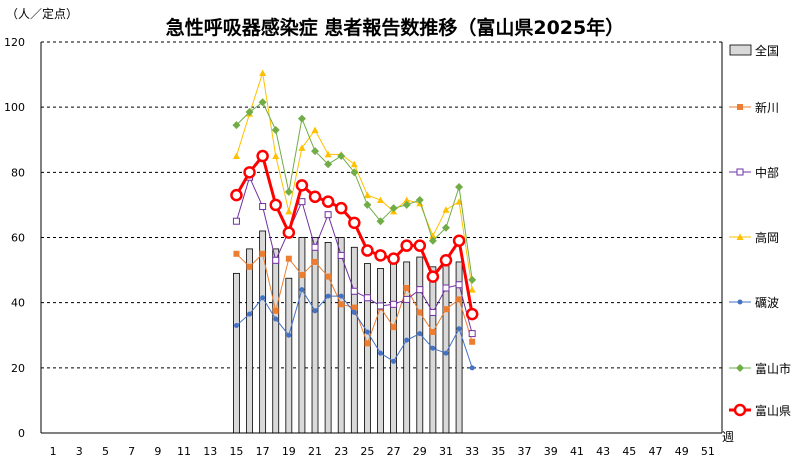 This screenshot has height=462, width=800. What do you see at coordinates (420, 451) in the screenshot?
I see `x-tick-label-29: 29` at bounding box center [420, 451].